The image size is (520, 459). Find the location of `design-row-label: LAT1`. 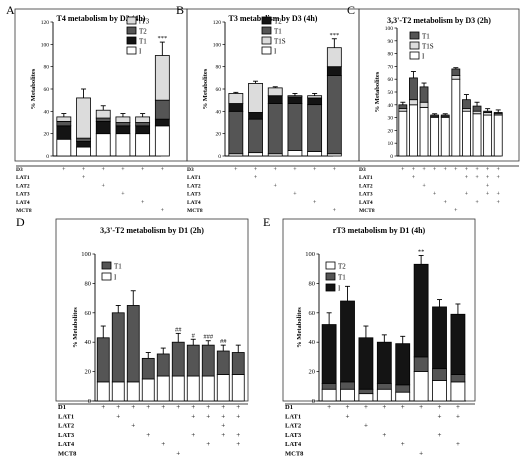

design-row-label: LAT1 is located at coordinates (194, 178).